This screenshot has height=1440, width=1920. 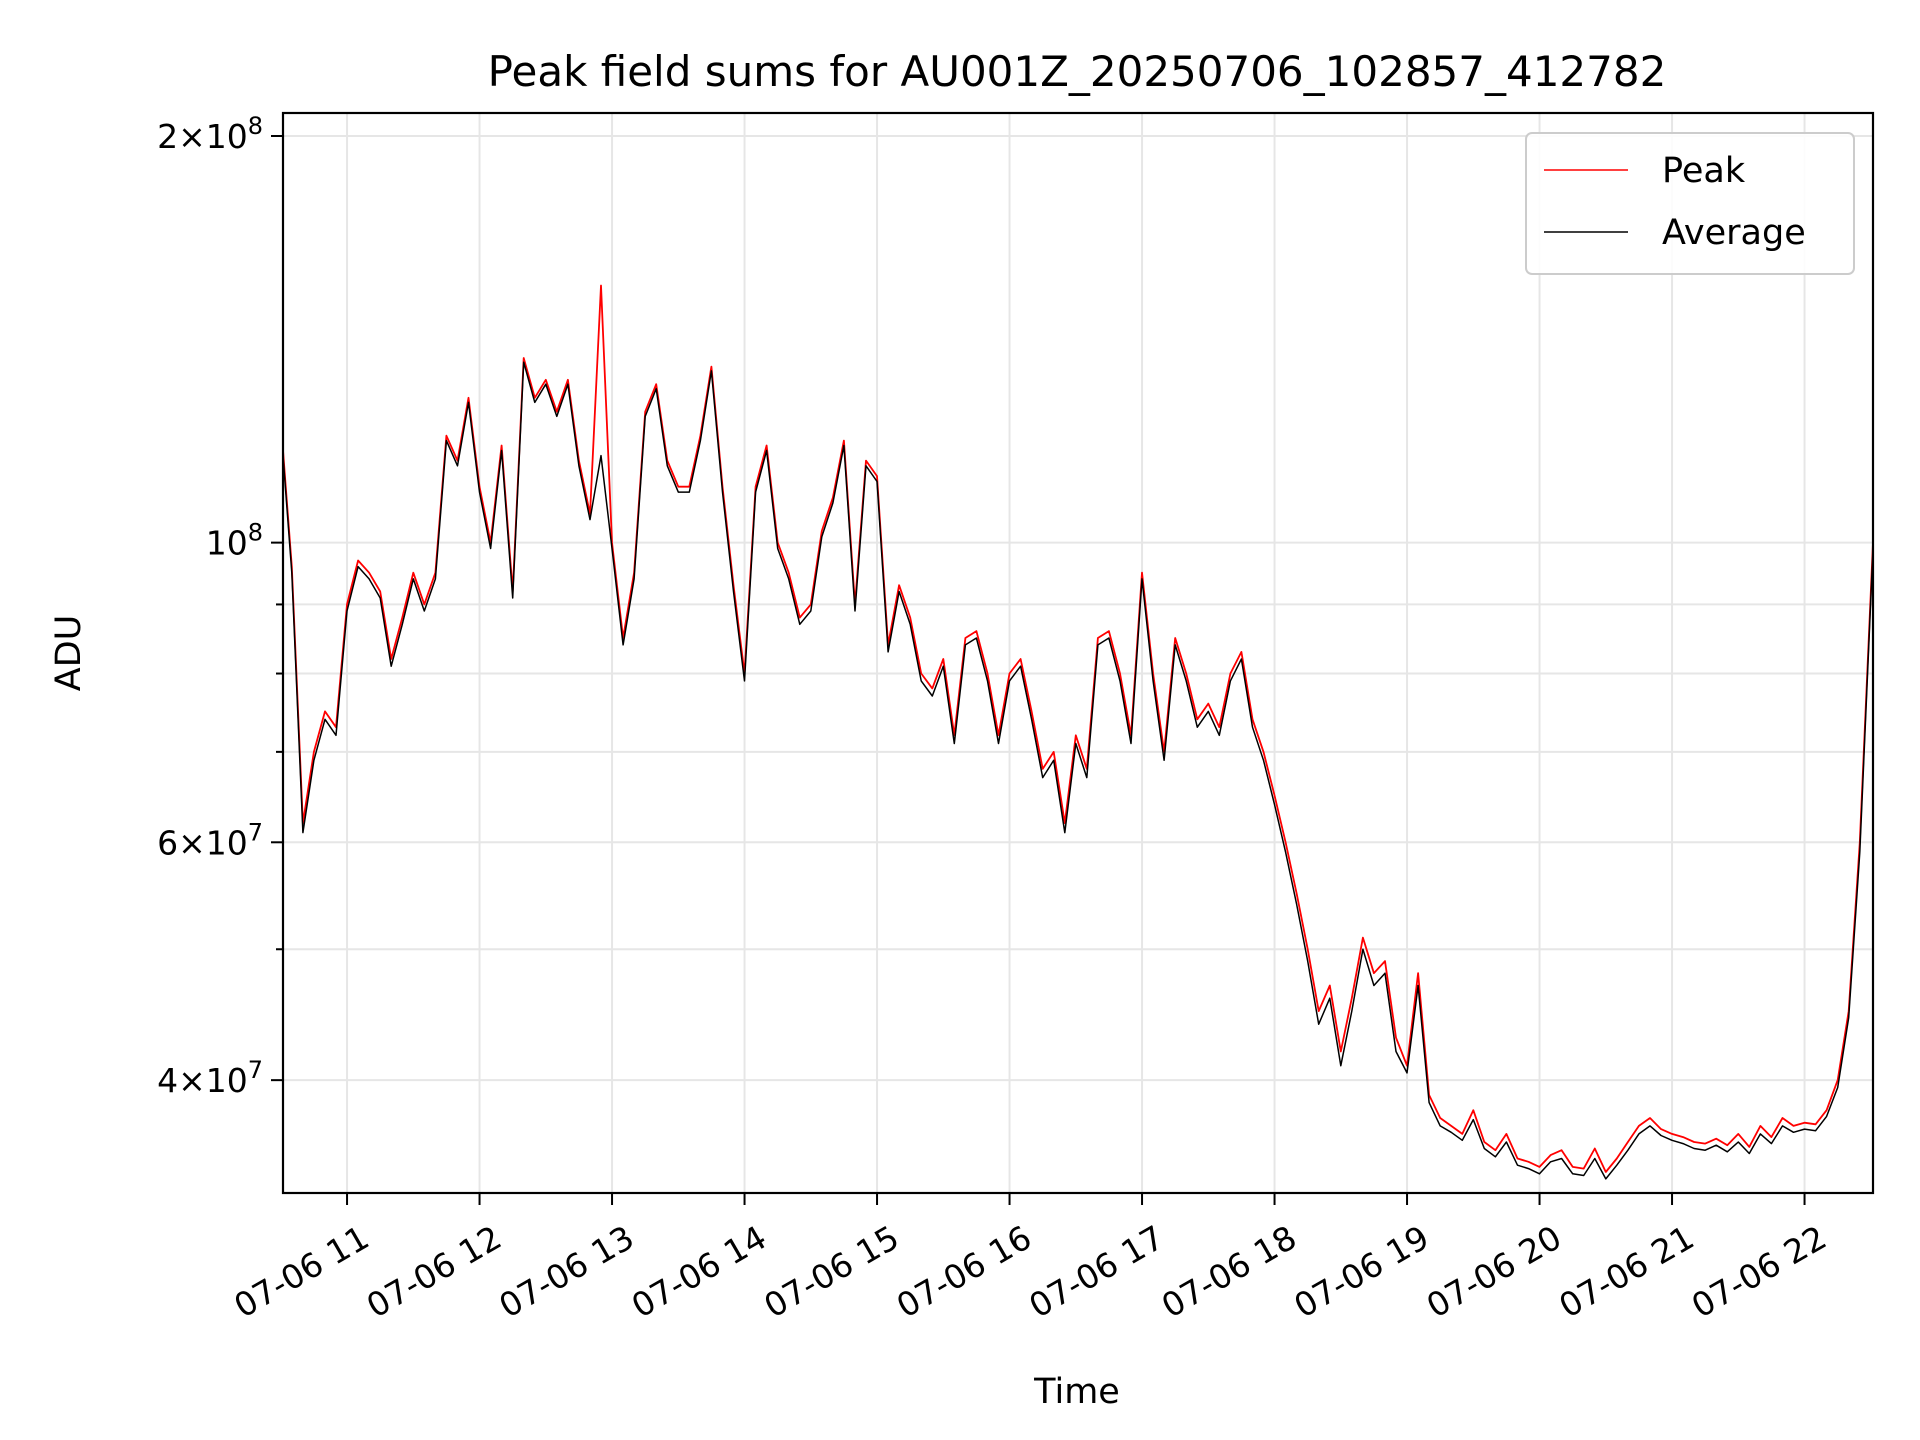 What do you see at coordinates (1704, 171) in the screenshot?
I see `legend-label-peak: Peak` at bounding box center [1704, 171].